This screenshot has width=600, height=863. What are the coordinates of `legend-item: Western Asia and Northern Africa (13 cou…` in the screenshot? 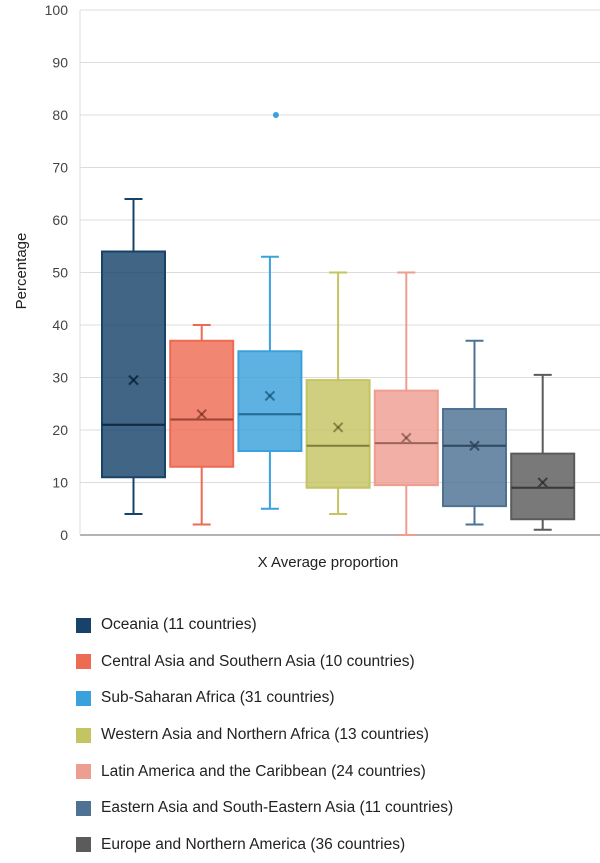 It's located at (264, 735).